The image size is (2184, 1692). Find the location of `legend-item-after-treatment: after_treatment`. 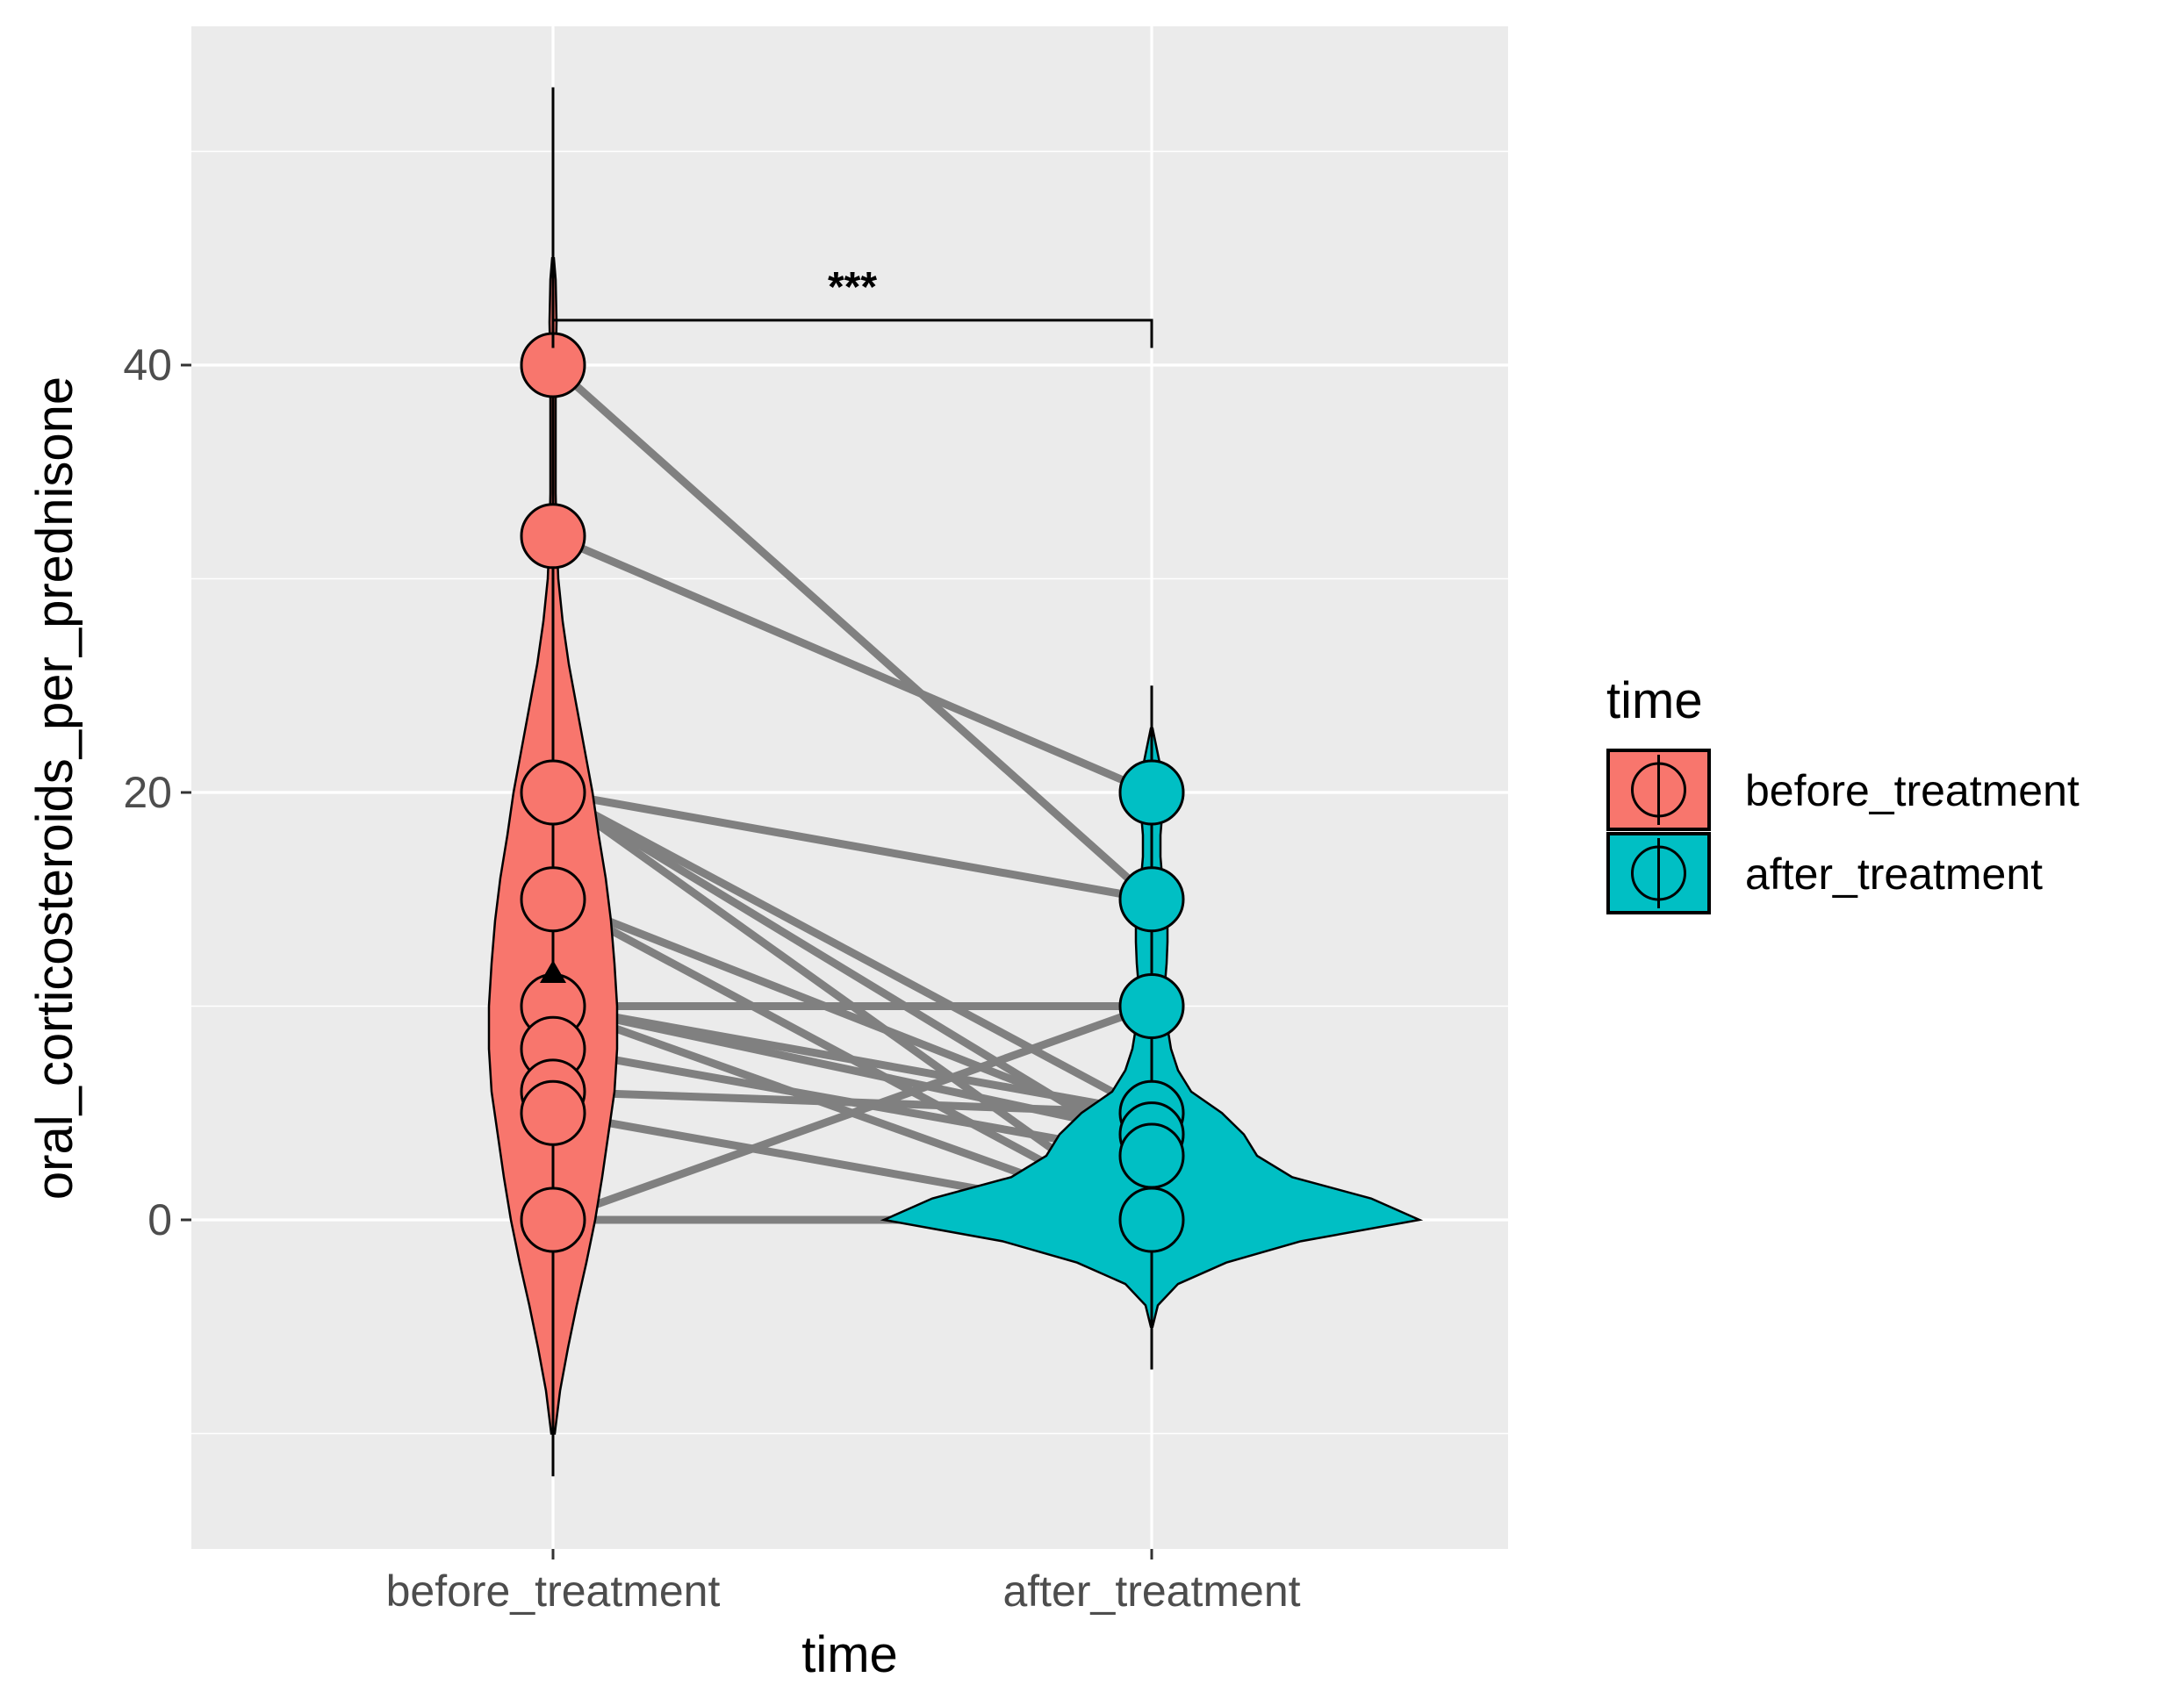

legend-item-after-treatment: after_treatment is located at coordinates (1825, 873).